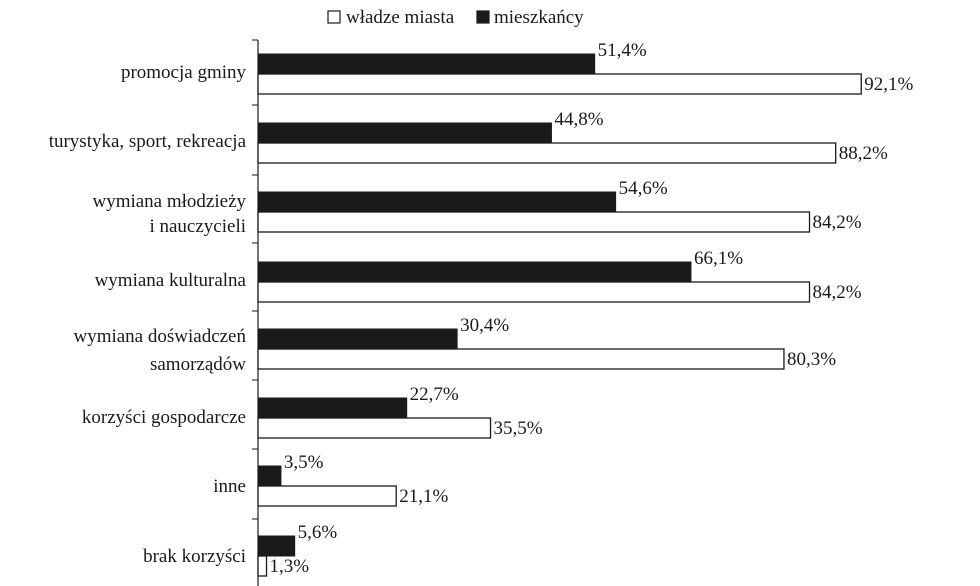  I want to click on legend-label: władze miasta, so click(400, 17).